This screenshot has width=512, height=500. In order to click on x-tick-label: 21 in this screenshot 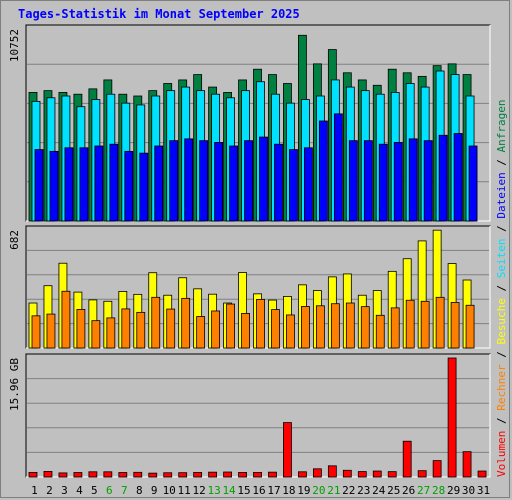, I will do `click(333, 490)`.